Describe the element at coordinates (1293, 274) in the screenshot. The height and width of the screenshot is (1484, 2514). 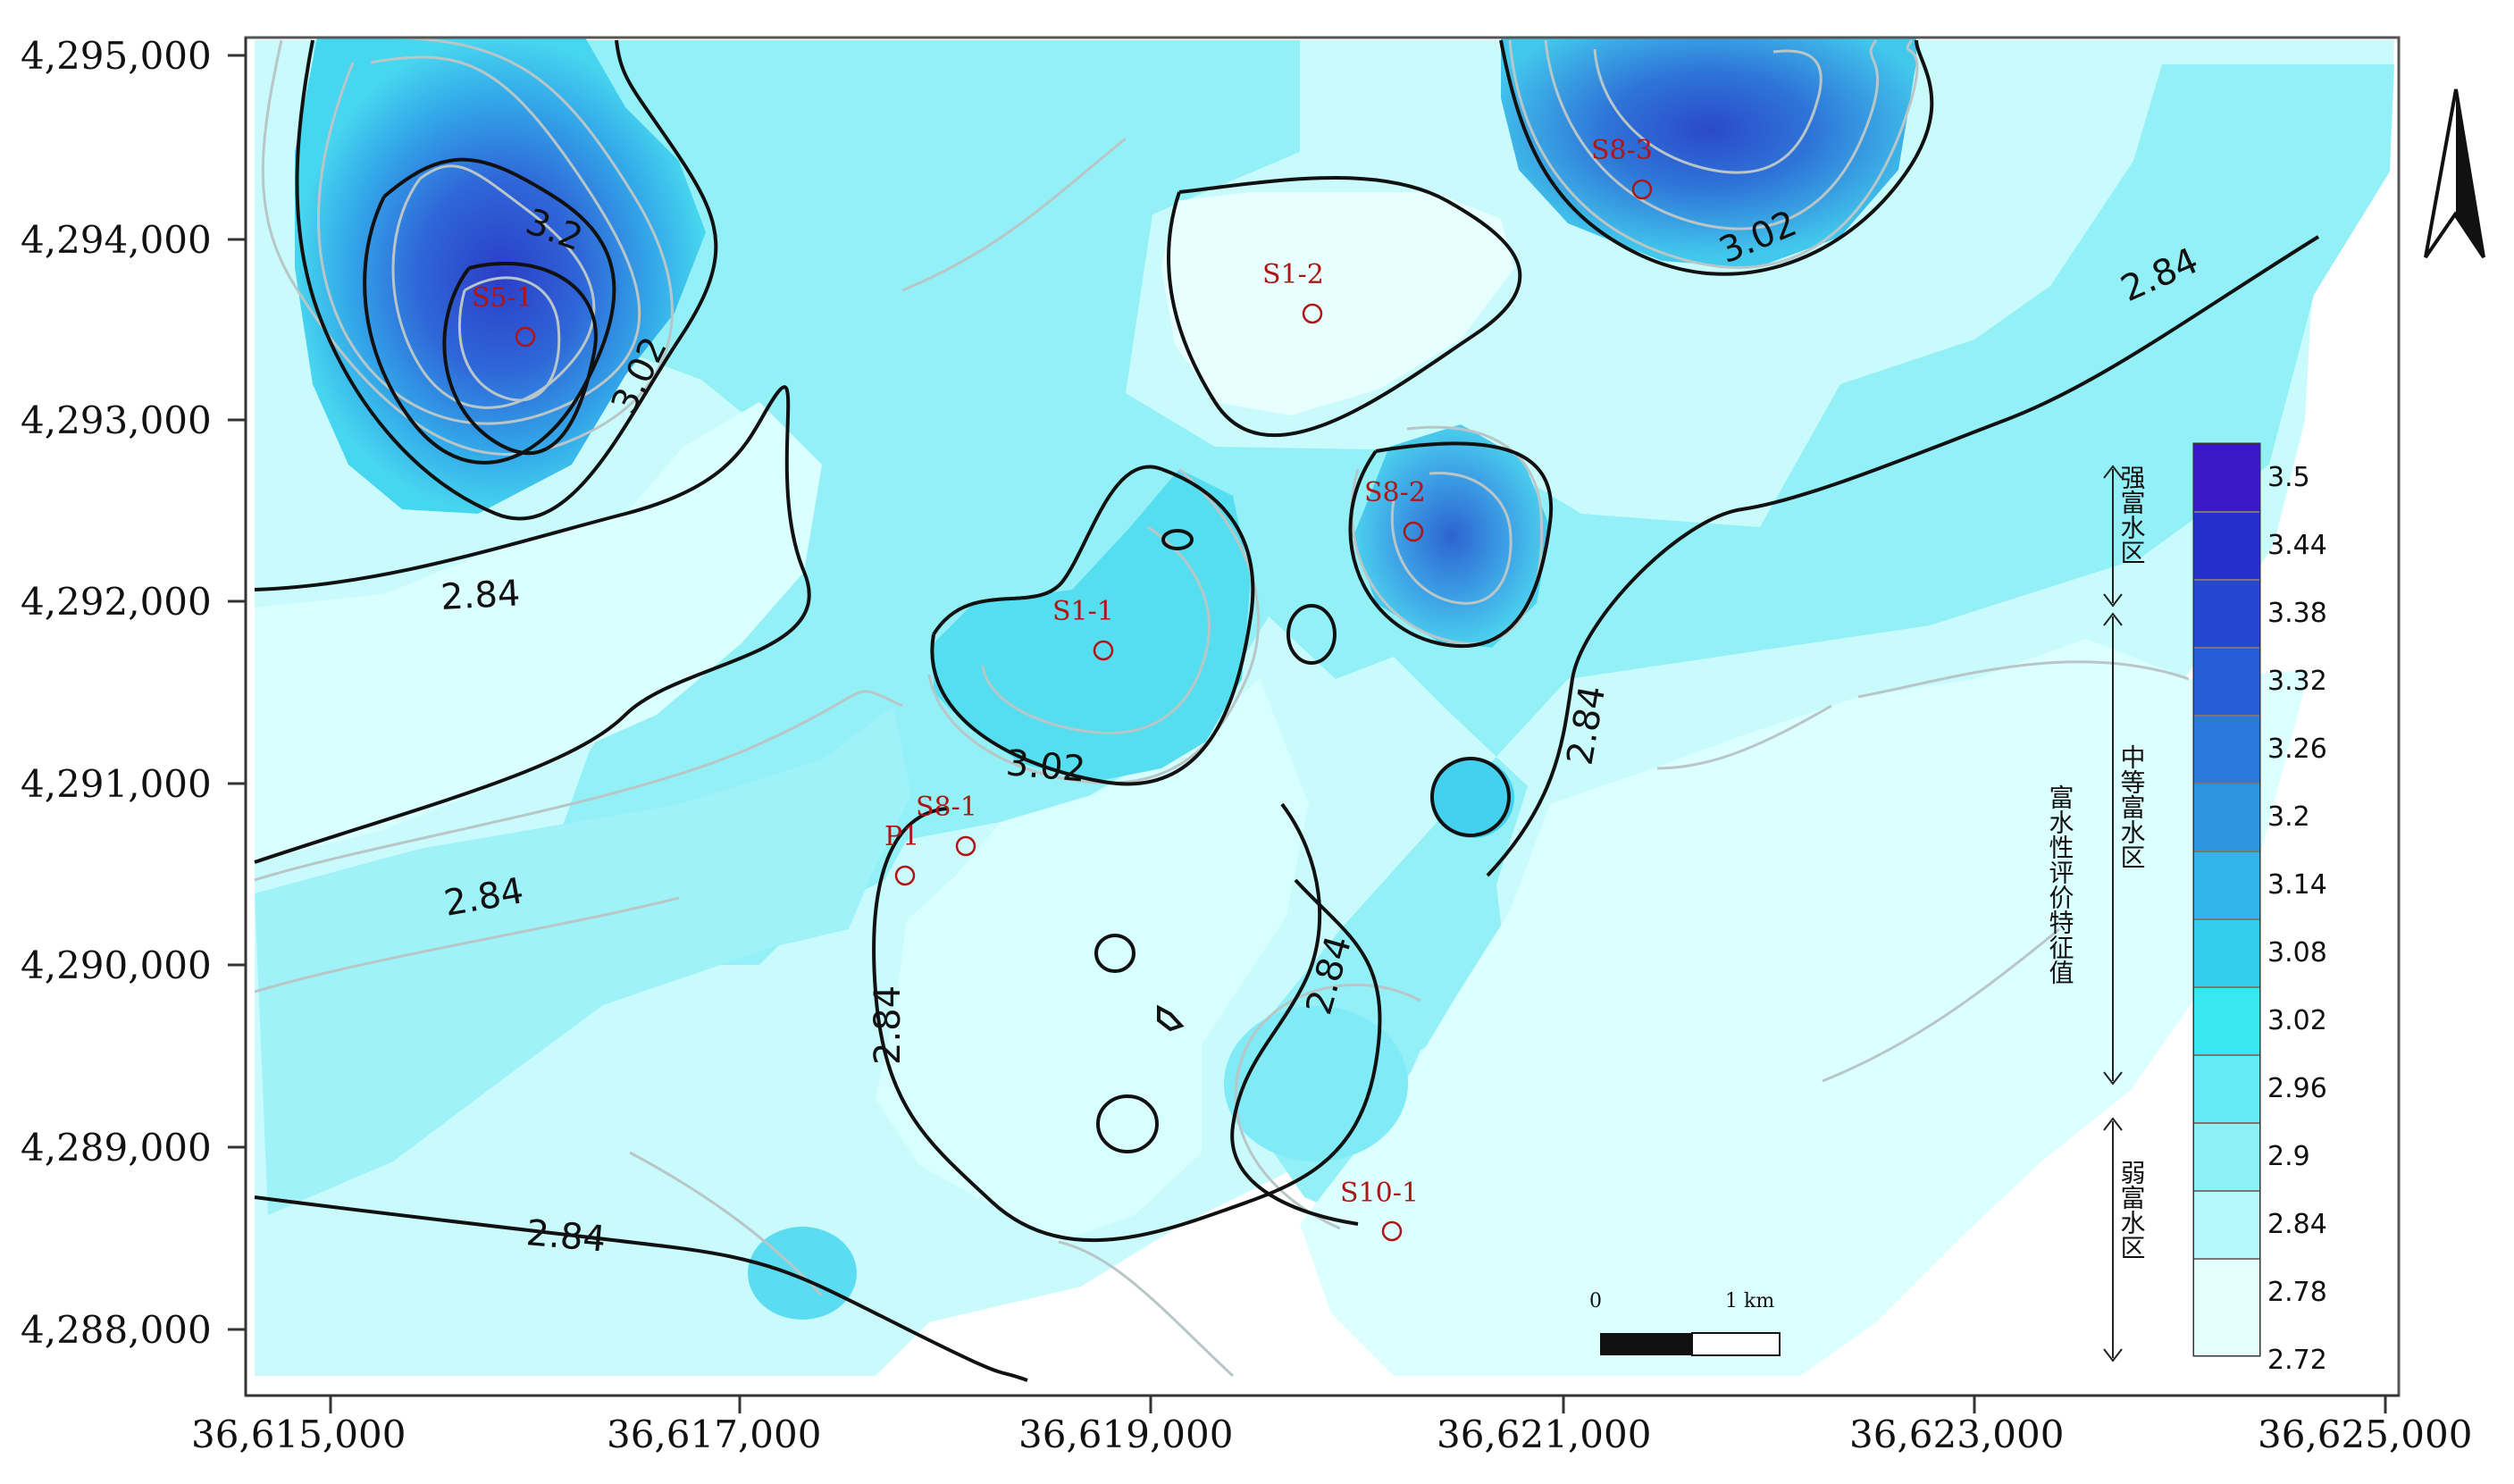
I see `station-label: S1-2` at that location.